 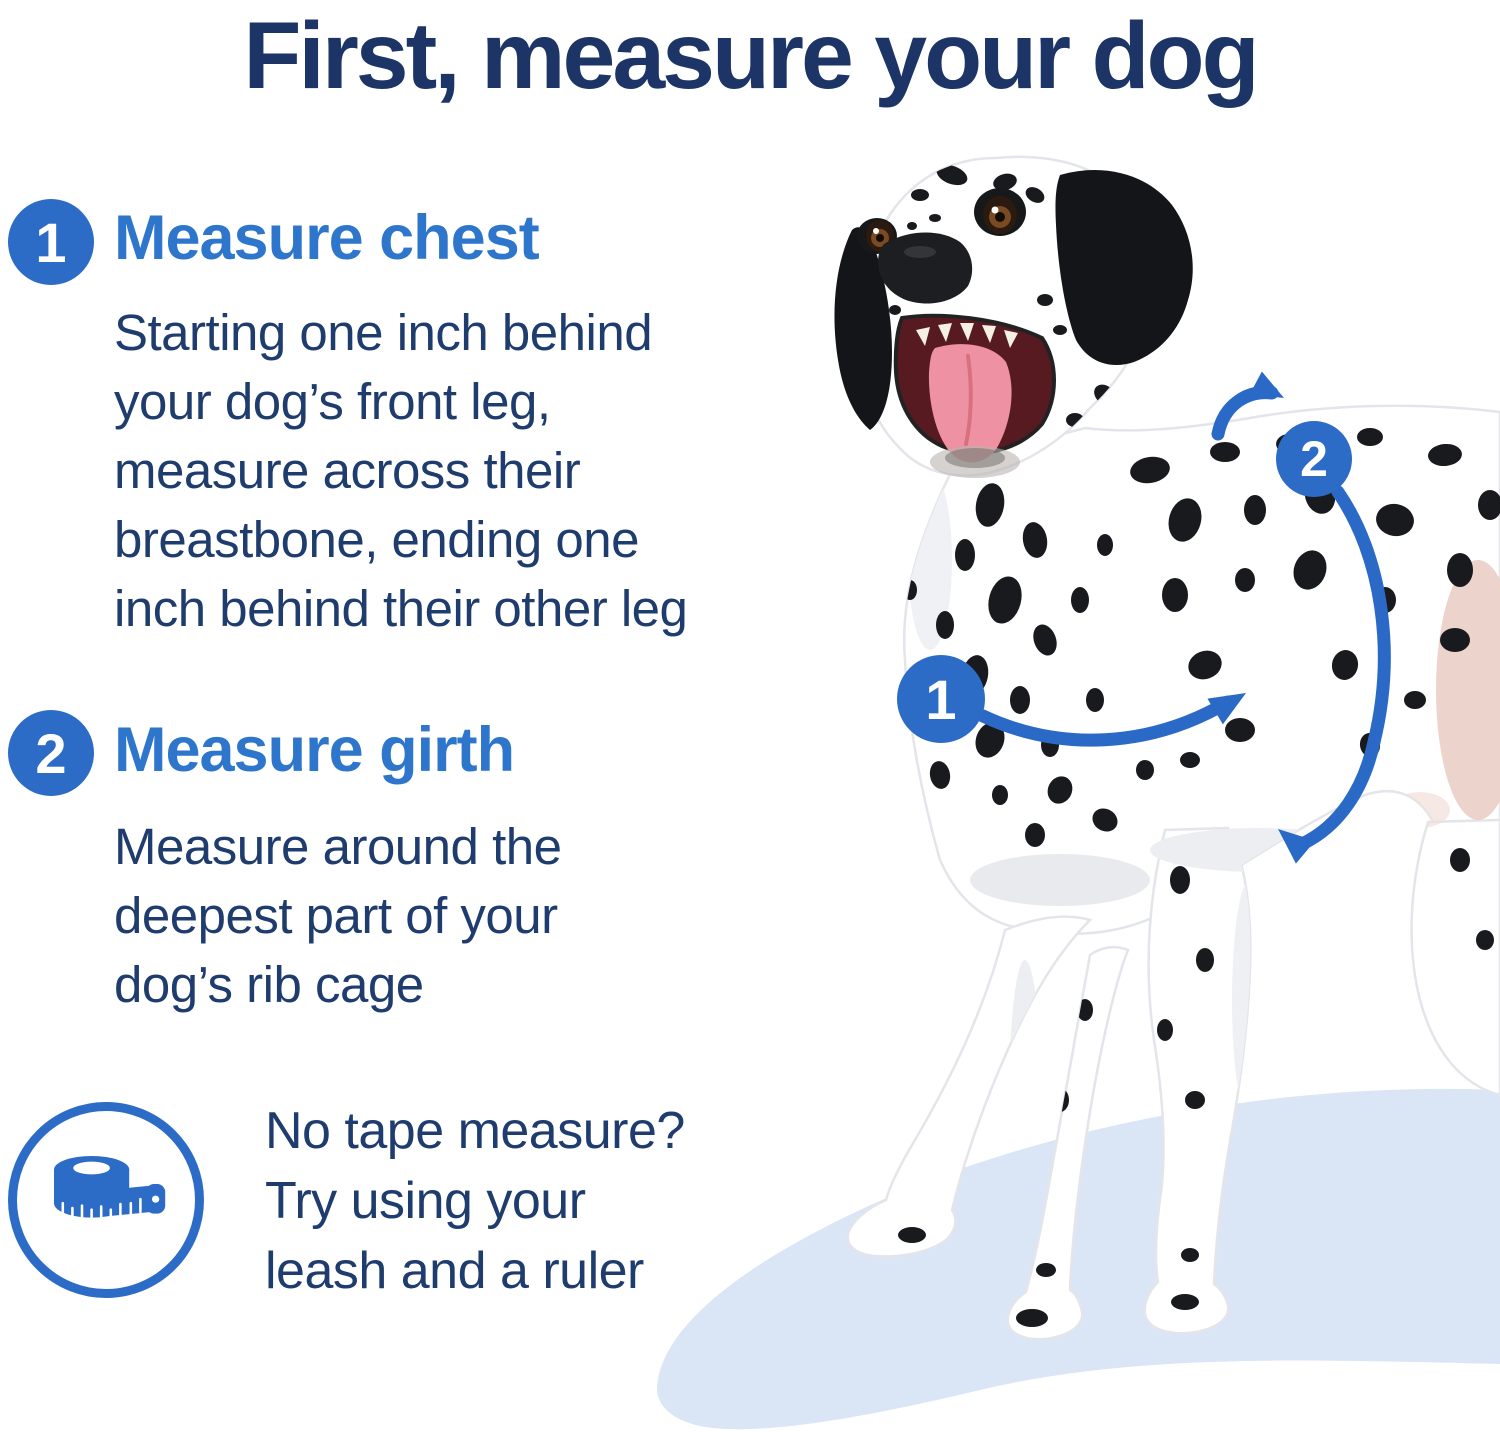 I want to click on step-2-heading: Measure girth, so click(x=314, y=750).